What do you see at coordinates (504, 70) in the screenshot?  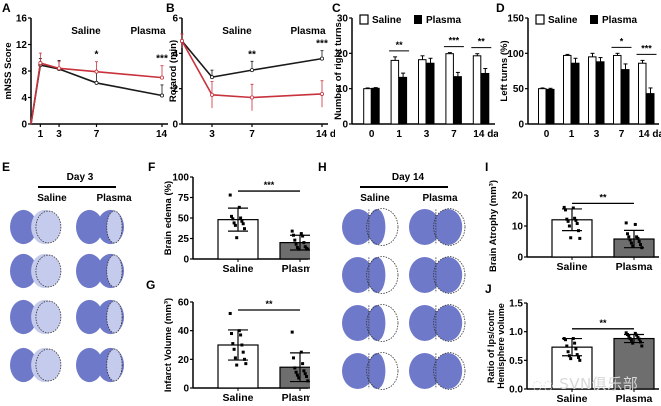 I see `y-axis-label: Left turns (%)` at bounding box center [504, 70].